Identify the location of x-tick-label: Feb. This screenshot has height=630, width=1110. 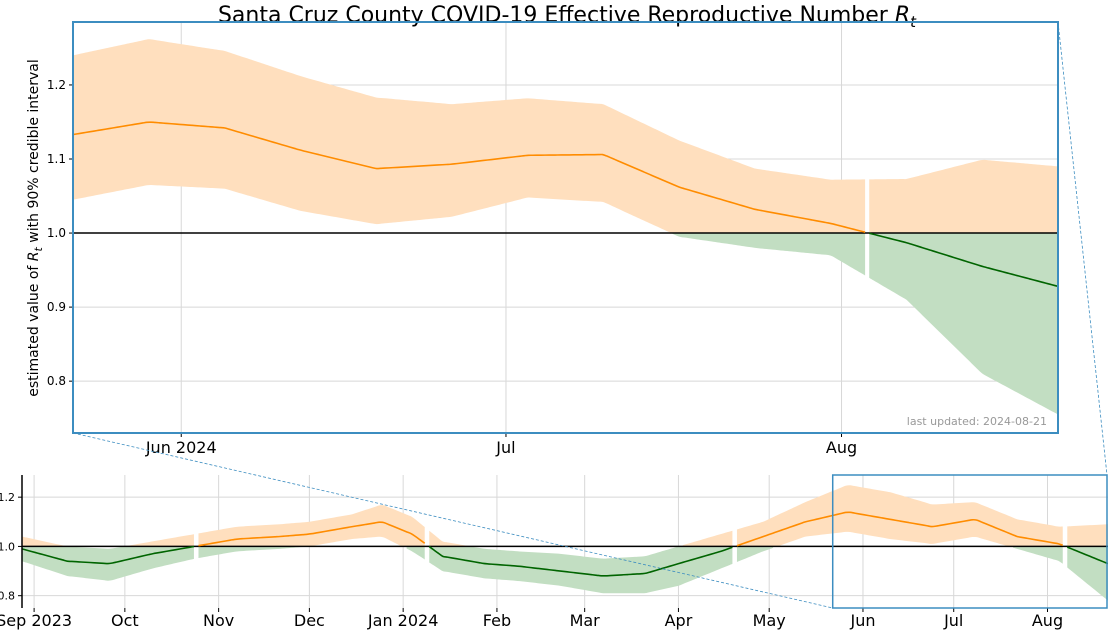
(497, 620).